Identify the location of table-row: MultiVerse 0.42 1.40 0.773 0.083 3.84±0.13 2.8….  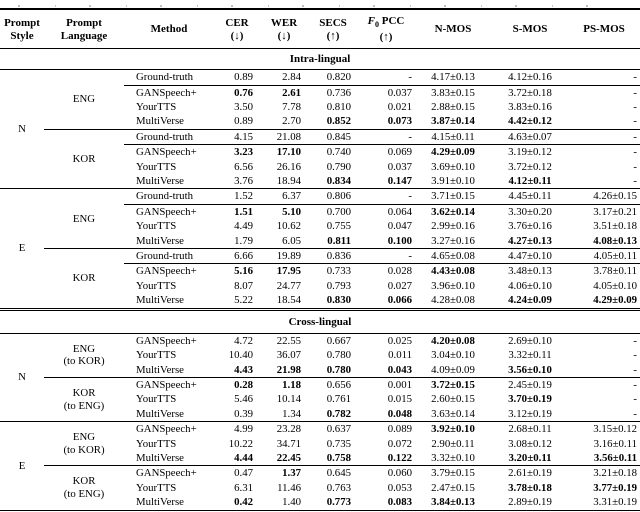
(320, 503).